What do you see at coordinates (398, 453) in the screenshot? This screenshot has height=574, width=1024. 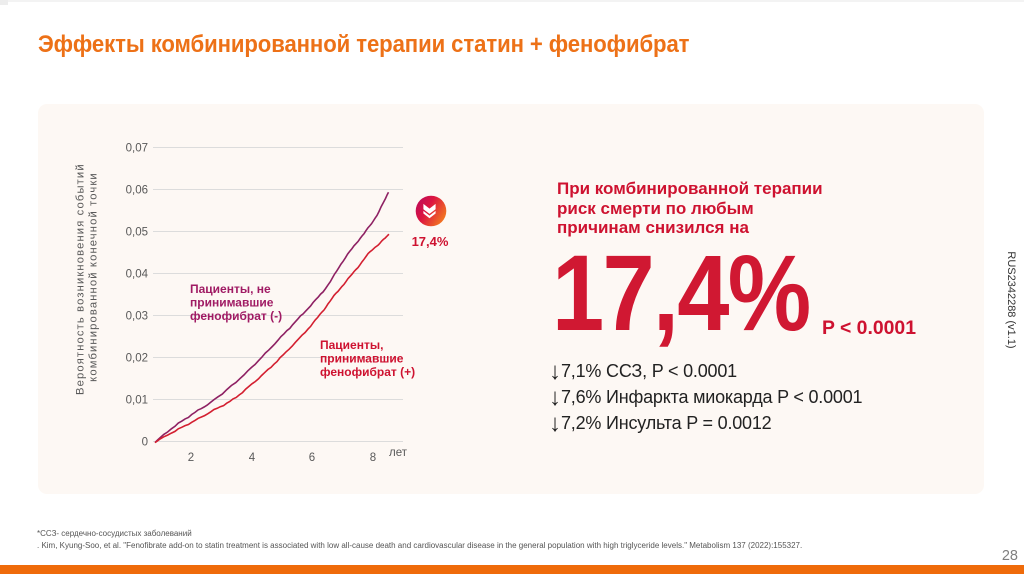 I see `svg-text: лет` at bounding box center [398, 453].